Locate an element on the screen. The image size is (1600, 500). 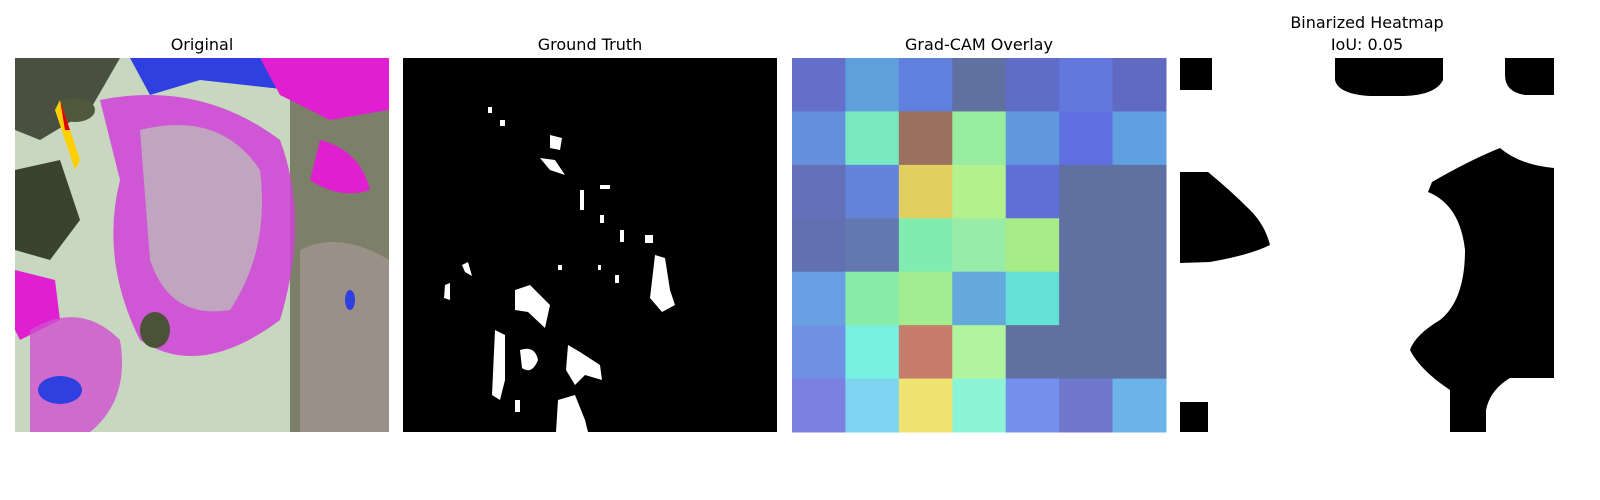
panel-title: Ground Truth is located at coordinates (590, 44).